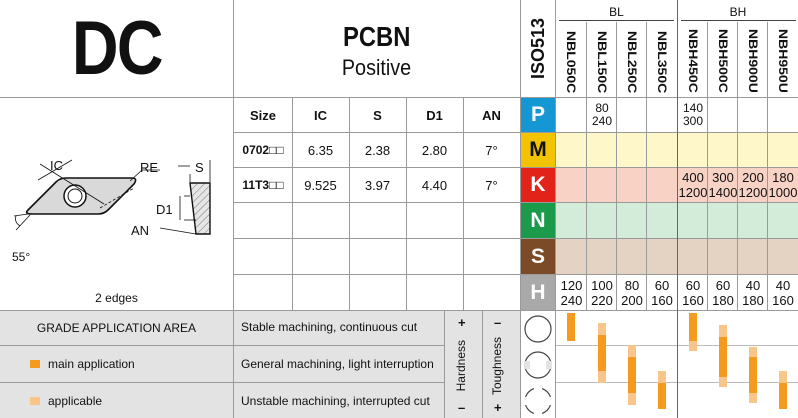 This screenshot has height=418, width=798. I want to click on dim-d1: 4.40, so click(434, 185).